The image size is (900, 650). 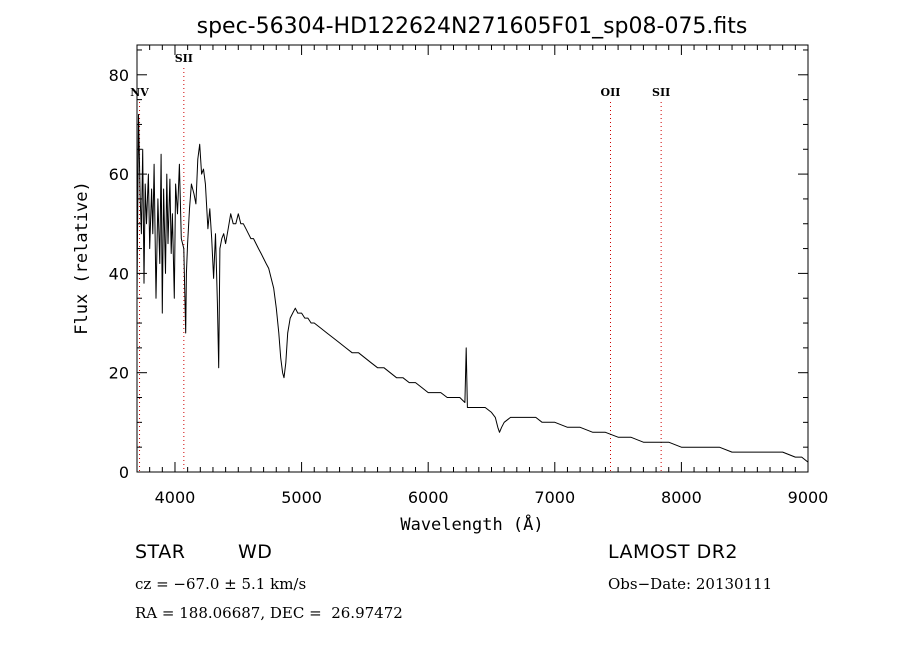 What do you see at coordinates (611, 92) in the screenshot?
I see `line-marker-label: OII` at bounding box center [611, 92].